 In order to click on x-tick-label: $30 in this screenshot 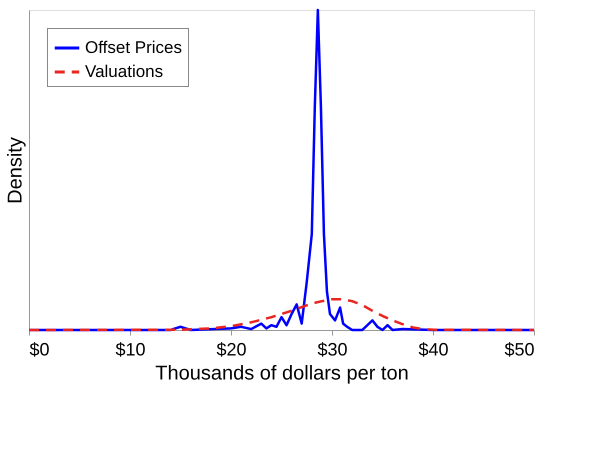, I will do `click(332, 350)`.